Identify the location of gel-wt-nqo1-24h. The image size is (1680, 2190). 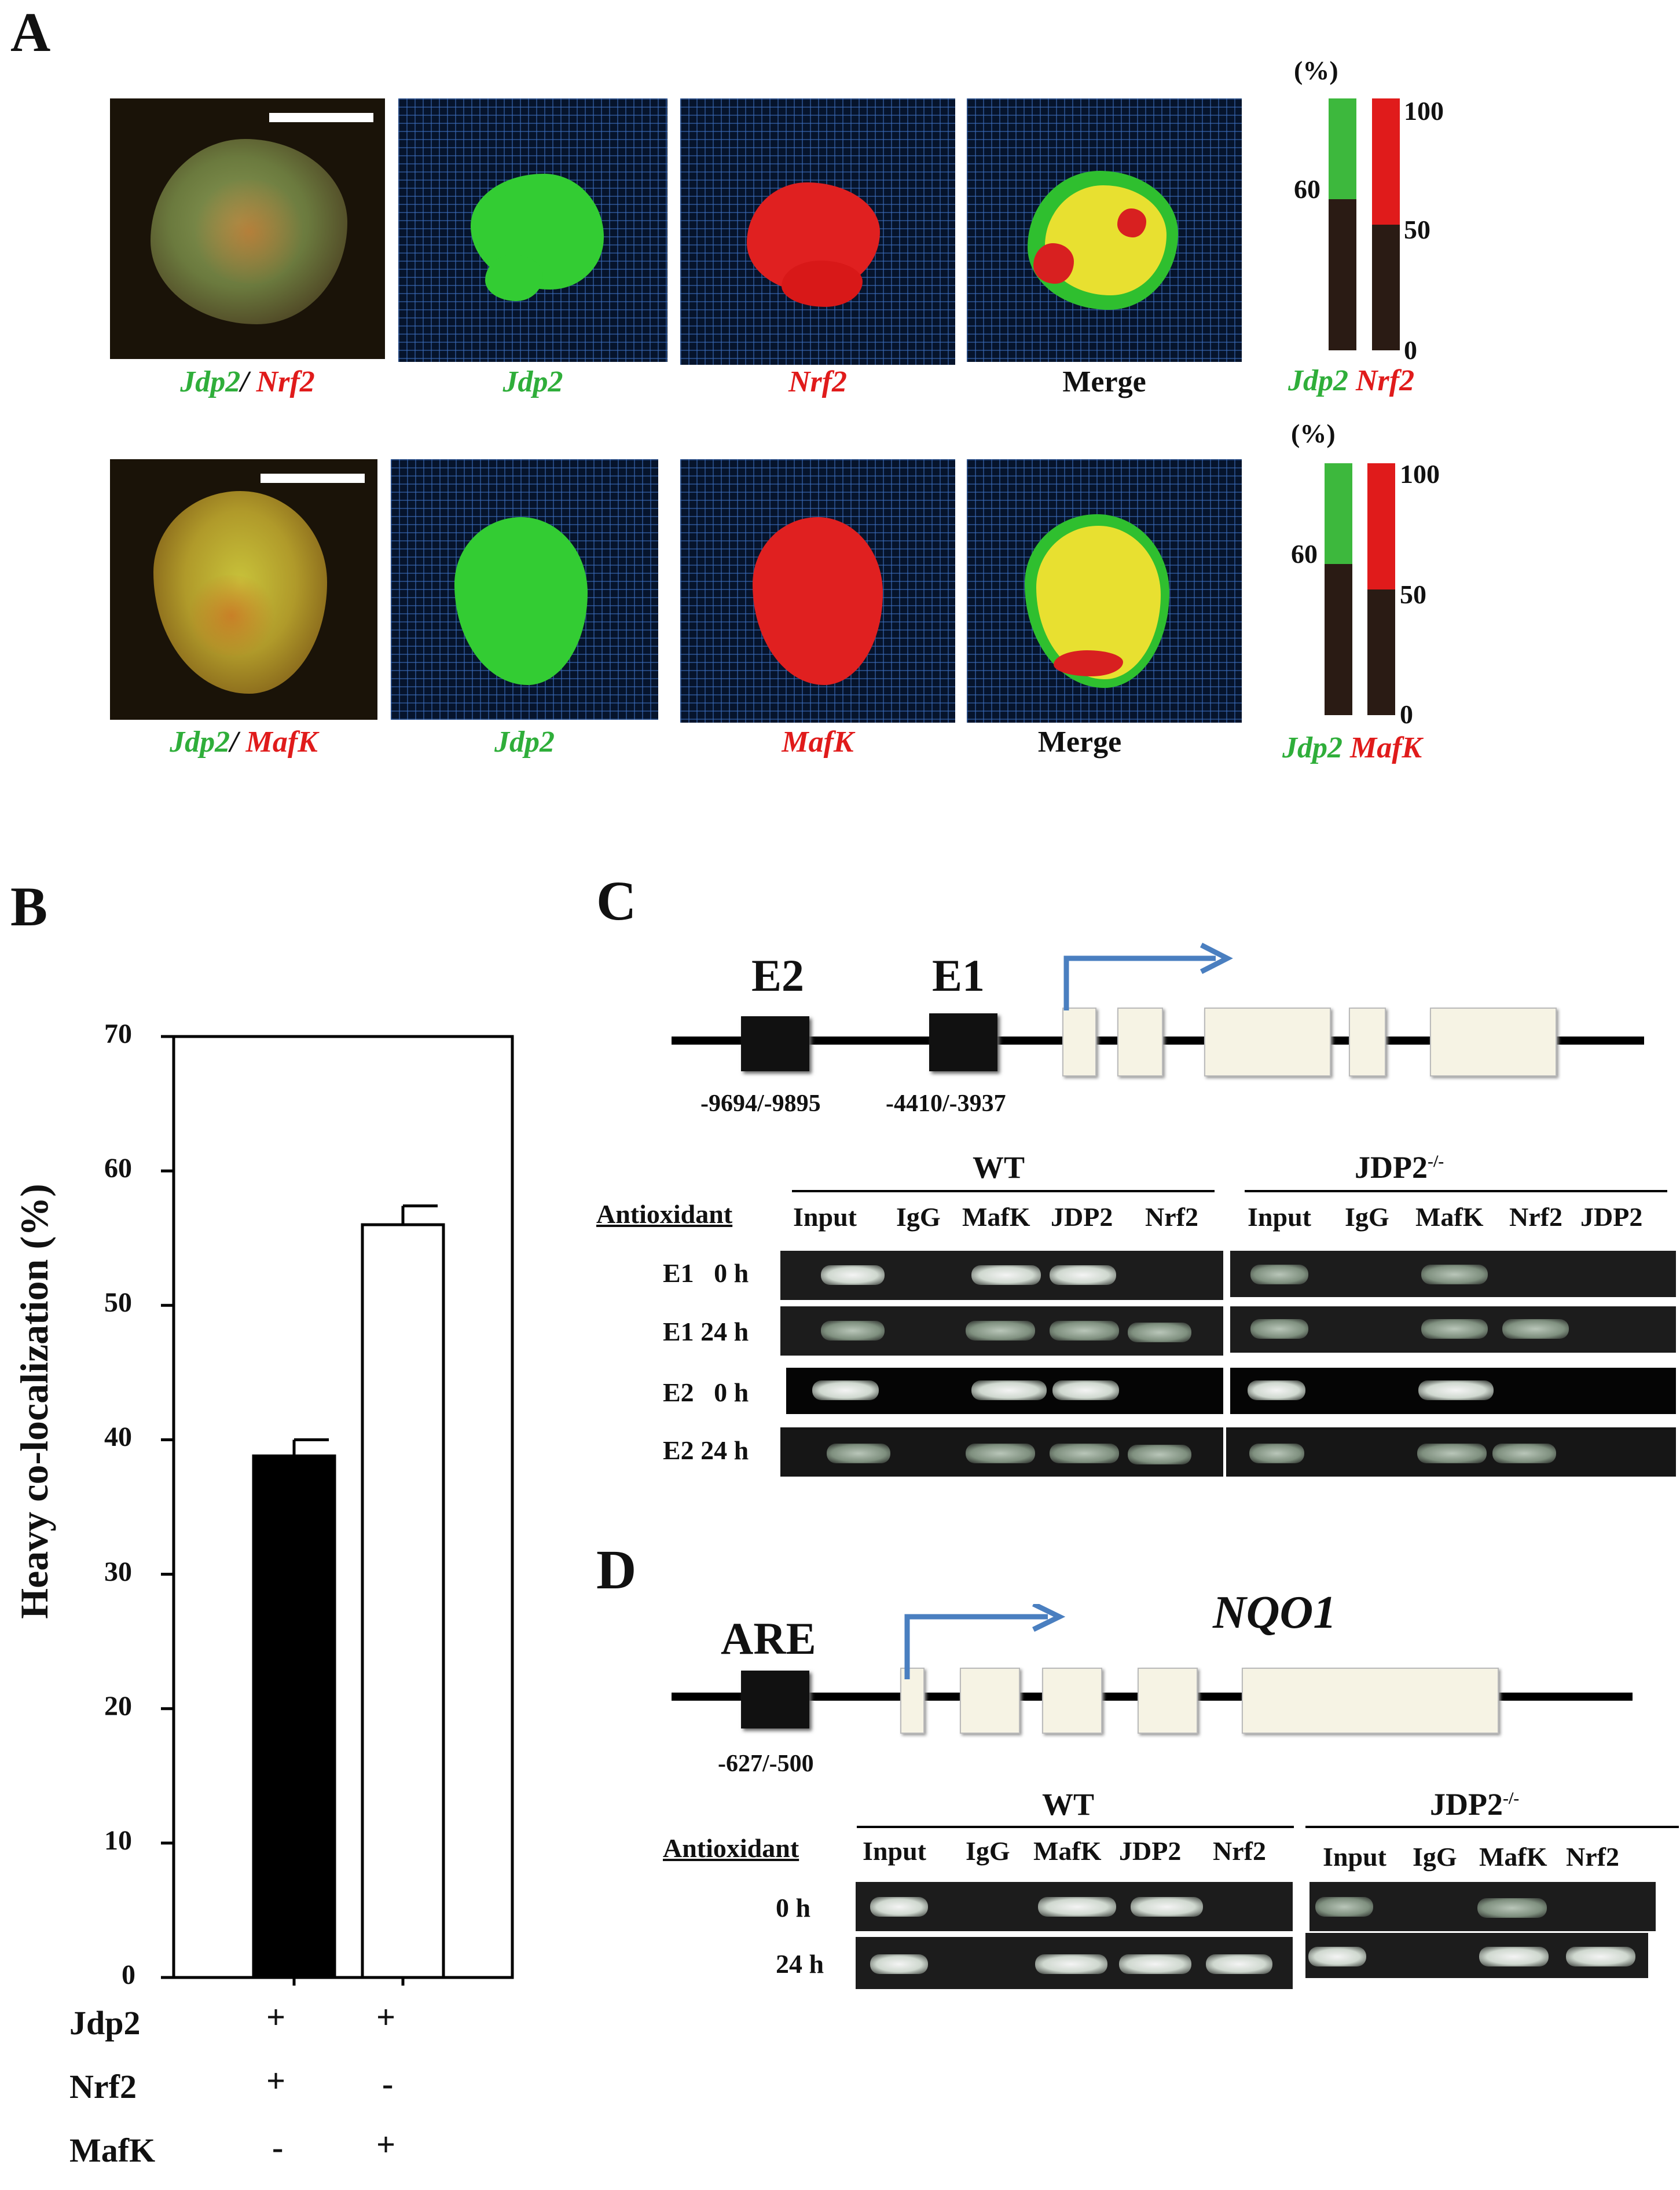
(1074, 1963).